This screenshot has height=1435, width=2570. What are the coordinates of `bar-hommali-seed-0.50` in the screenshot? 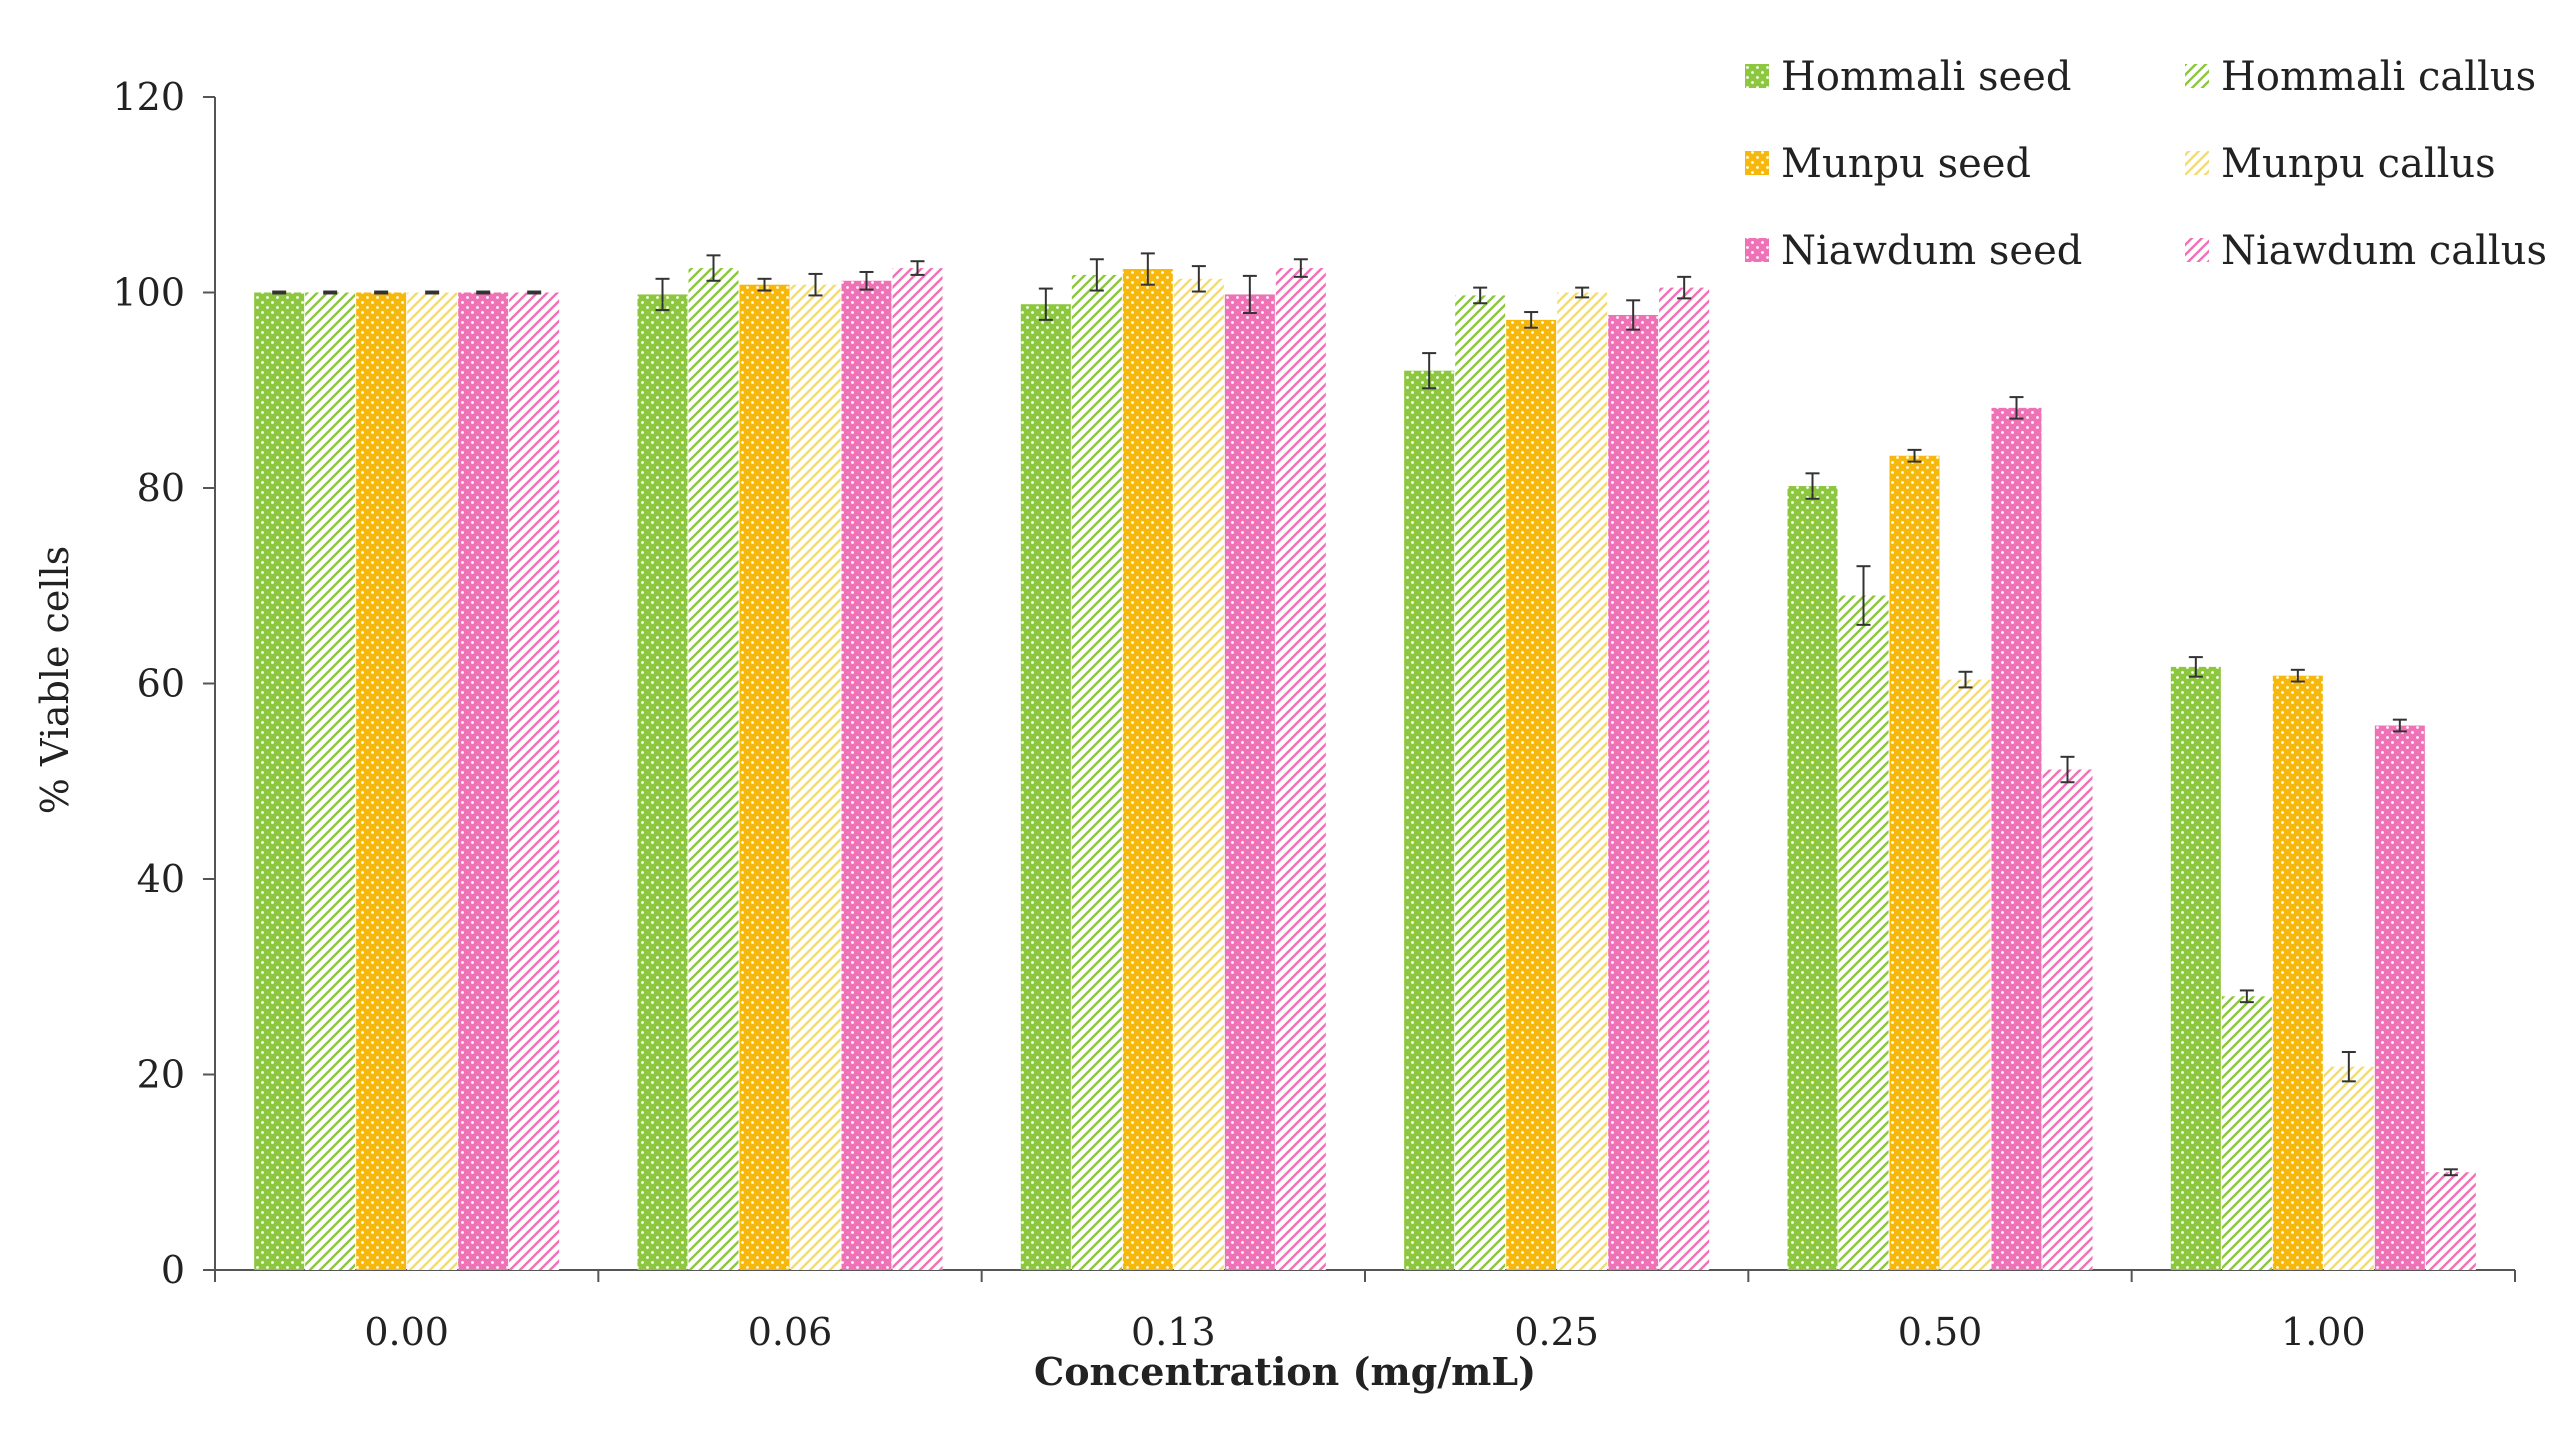 It's located at (1812, 878).